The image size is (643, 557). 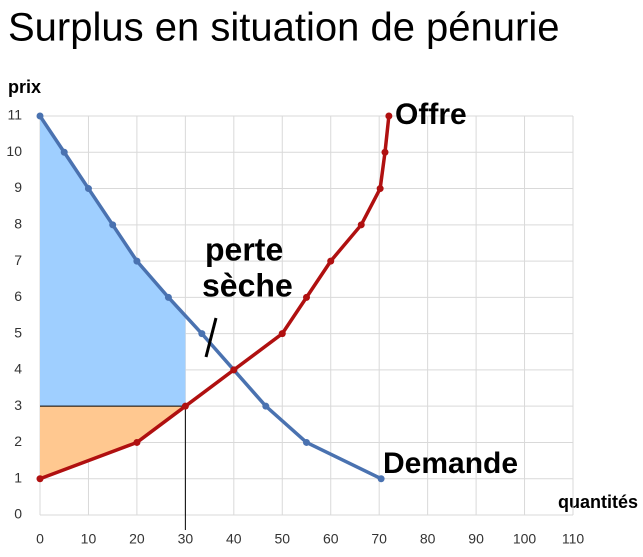 What do you see at coordinates (18, 514) in the screenshot?
I see `y-tick-label: 0` at bounding box center [18, 514].